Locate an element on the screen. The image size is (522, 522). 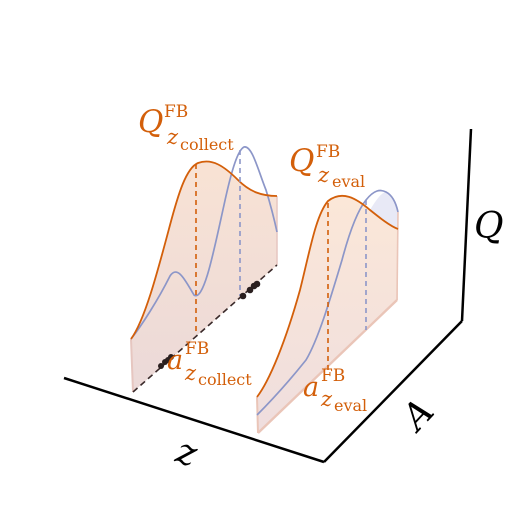
eval-side-edge is located at coordinates (397, 256).